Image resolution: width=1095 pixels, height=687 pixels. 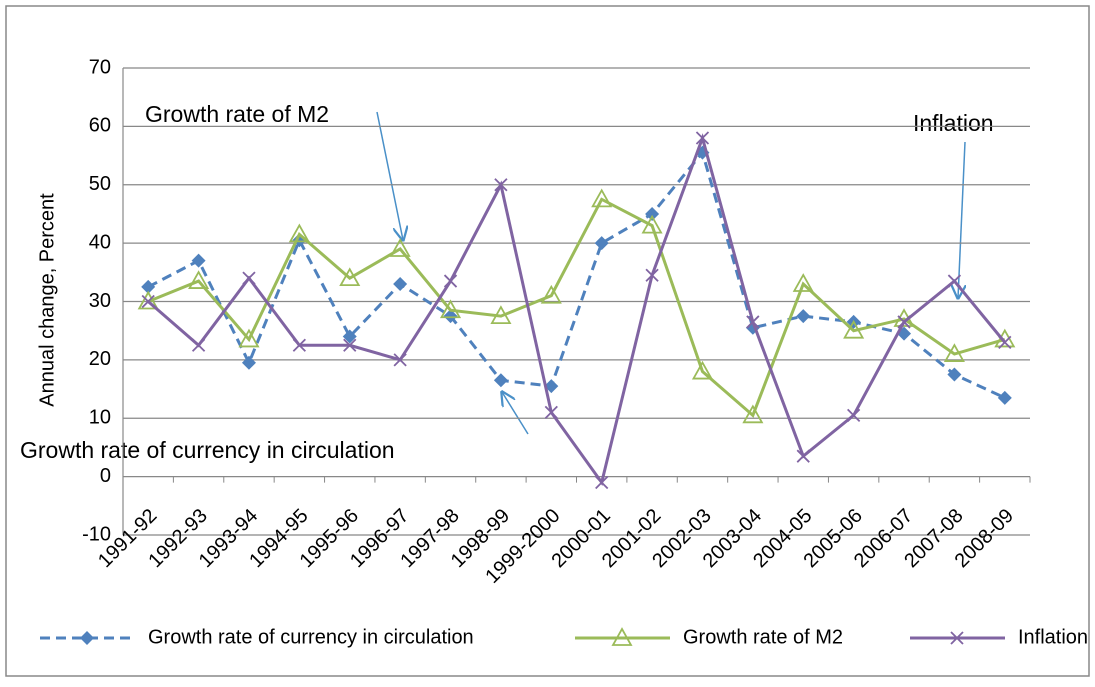 What do you see at coordinates (96, 534) in the screenshot?
I see `y-tick-label: -10` at bounding box center [96, 534].